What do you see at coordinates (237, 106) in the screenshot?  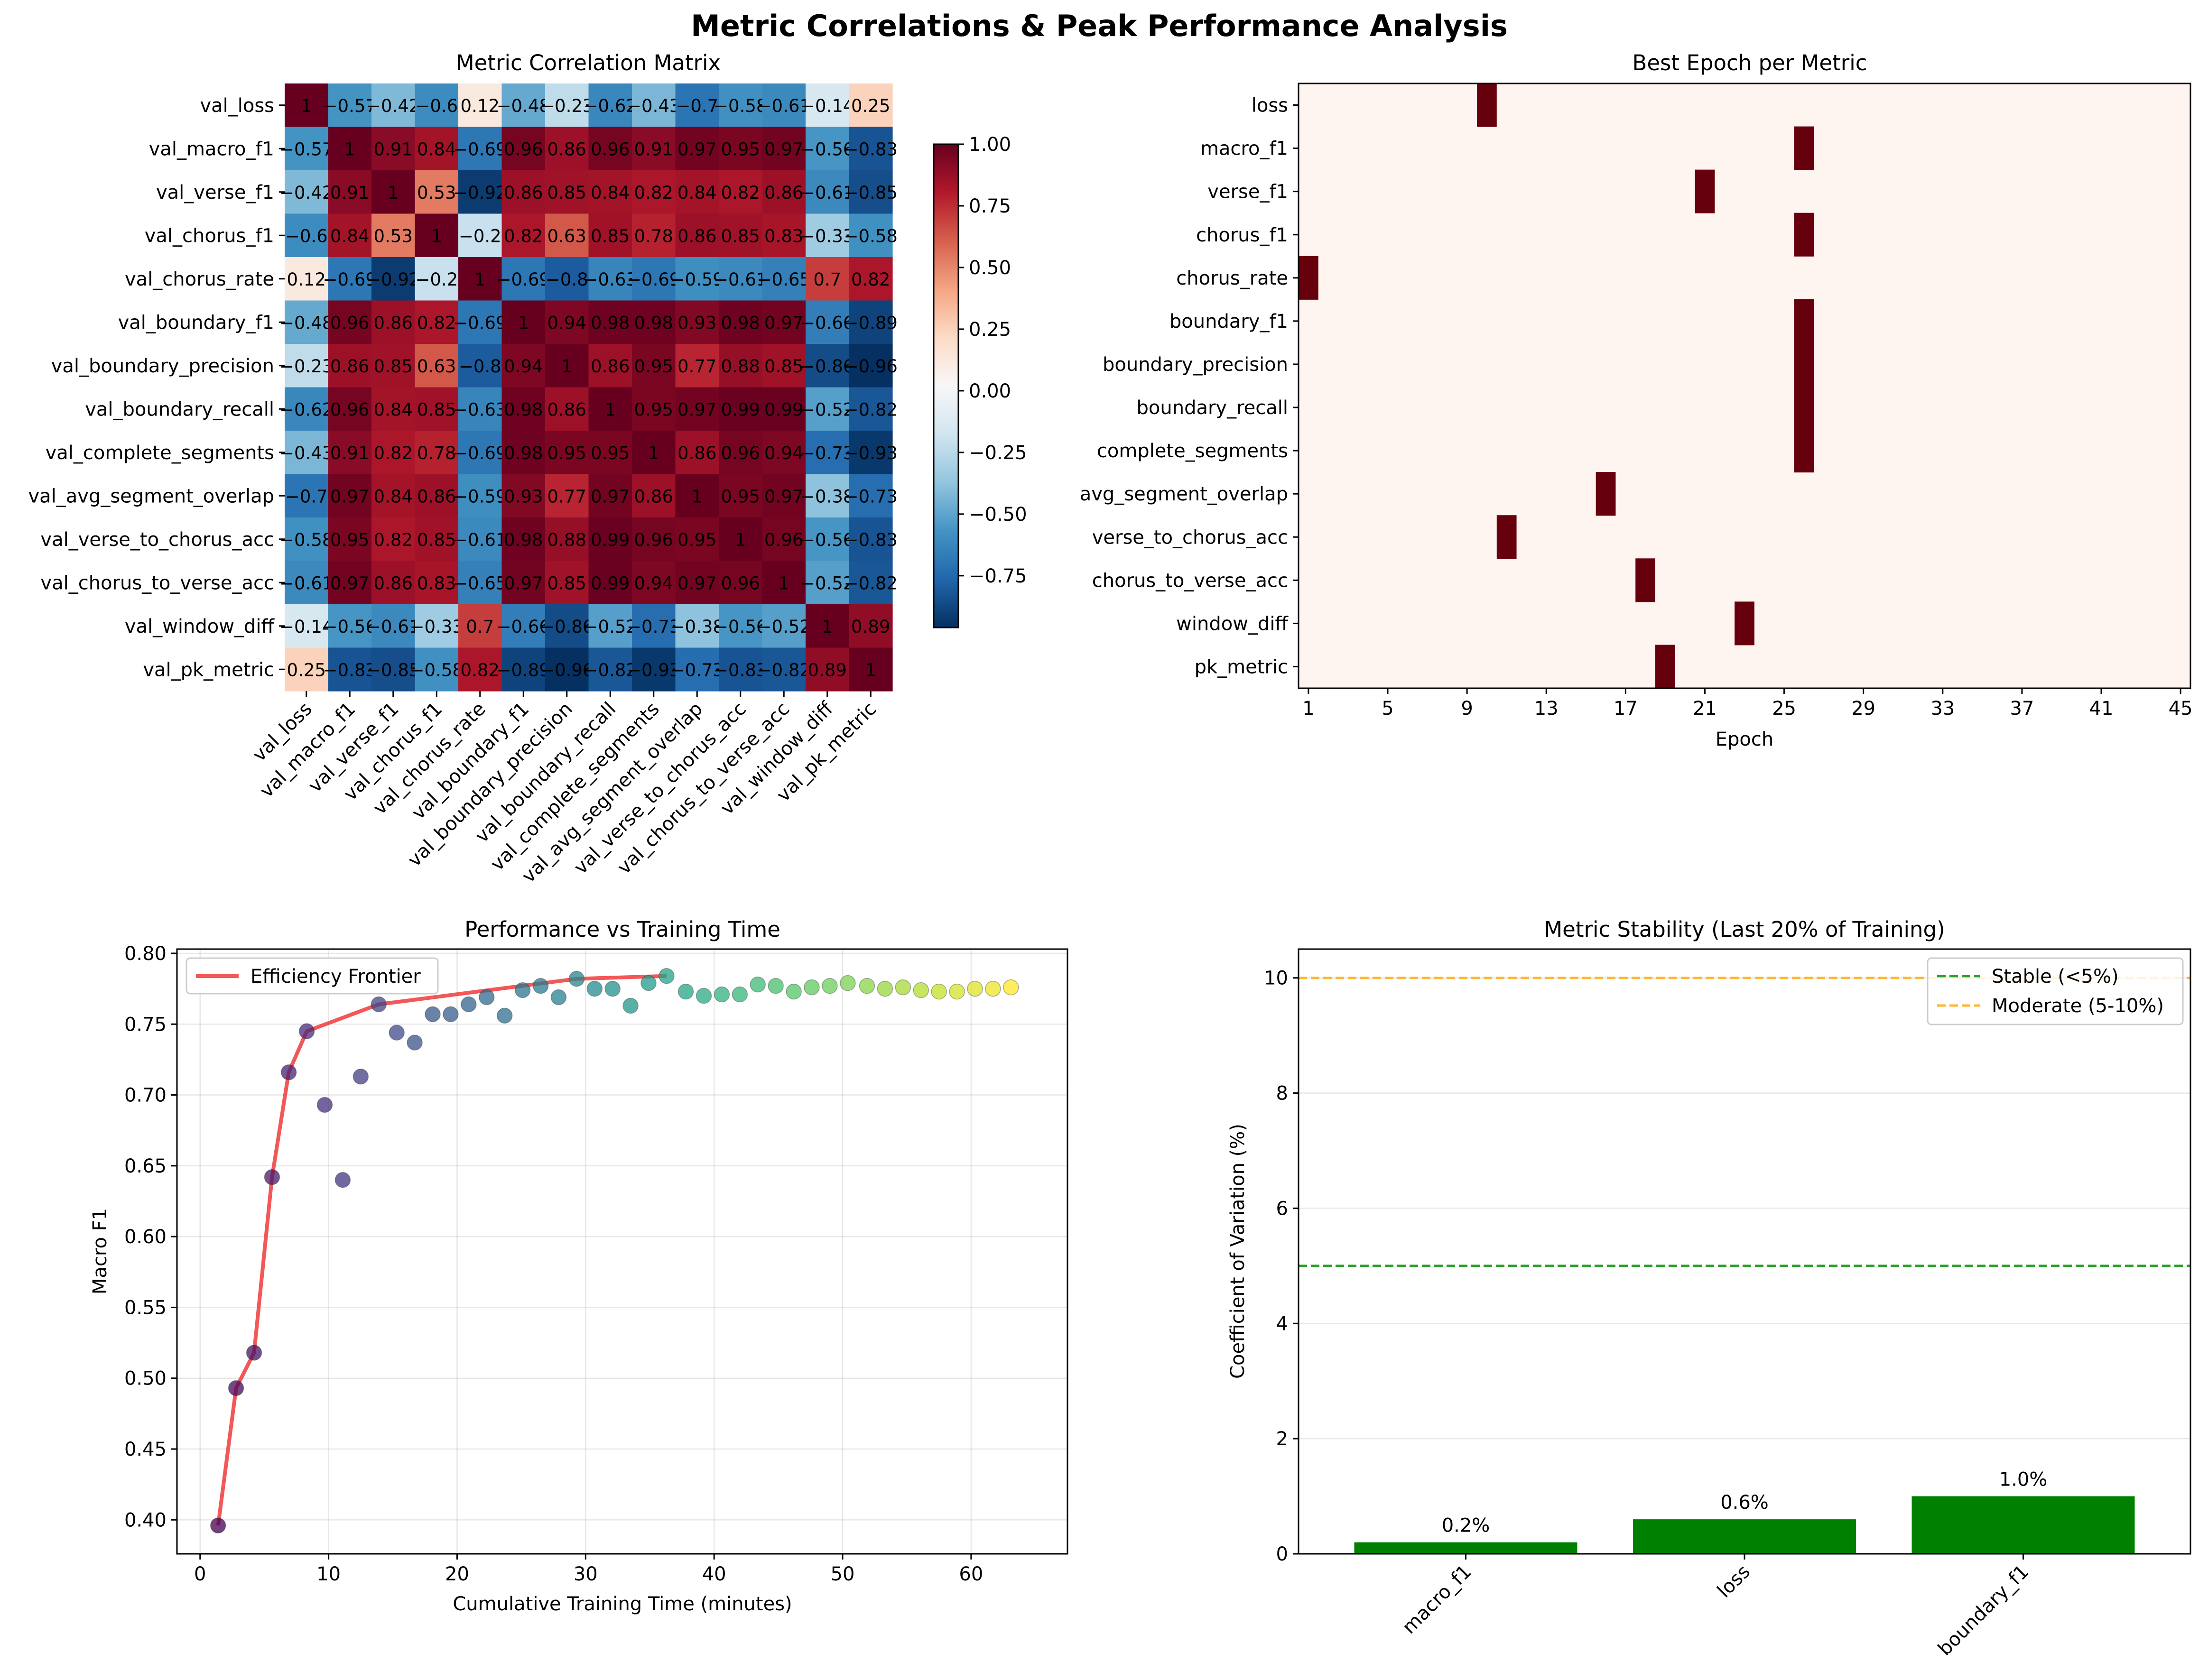 I see `correlation-row-label: val_loss` at bounding box center [237, 106].